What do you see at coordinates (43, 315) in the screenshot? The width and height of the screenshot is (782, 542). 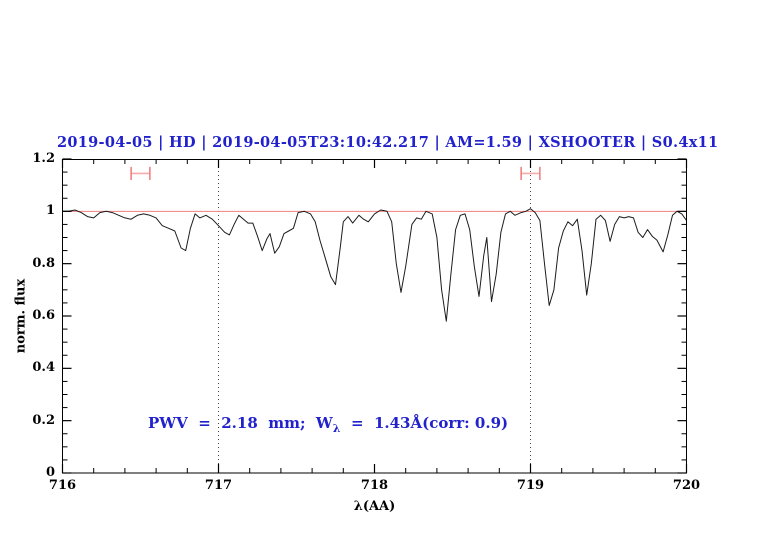 I see `y-tick-label: 0.6` at bounding box center [43, 315].